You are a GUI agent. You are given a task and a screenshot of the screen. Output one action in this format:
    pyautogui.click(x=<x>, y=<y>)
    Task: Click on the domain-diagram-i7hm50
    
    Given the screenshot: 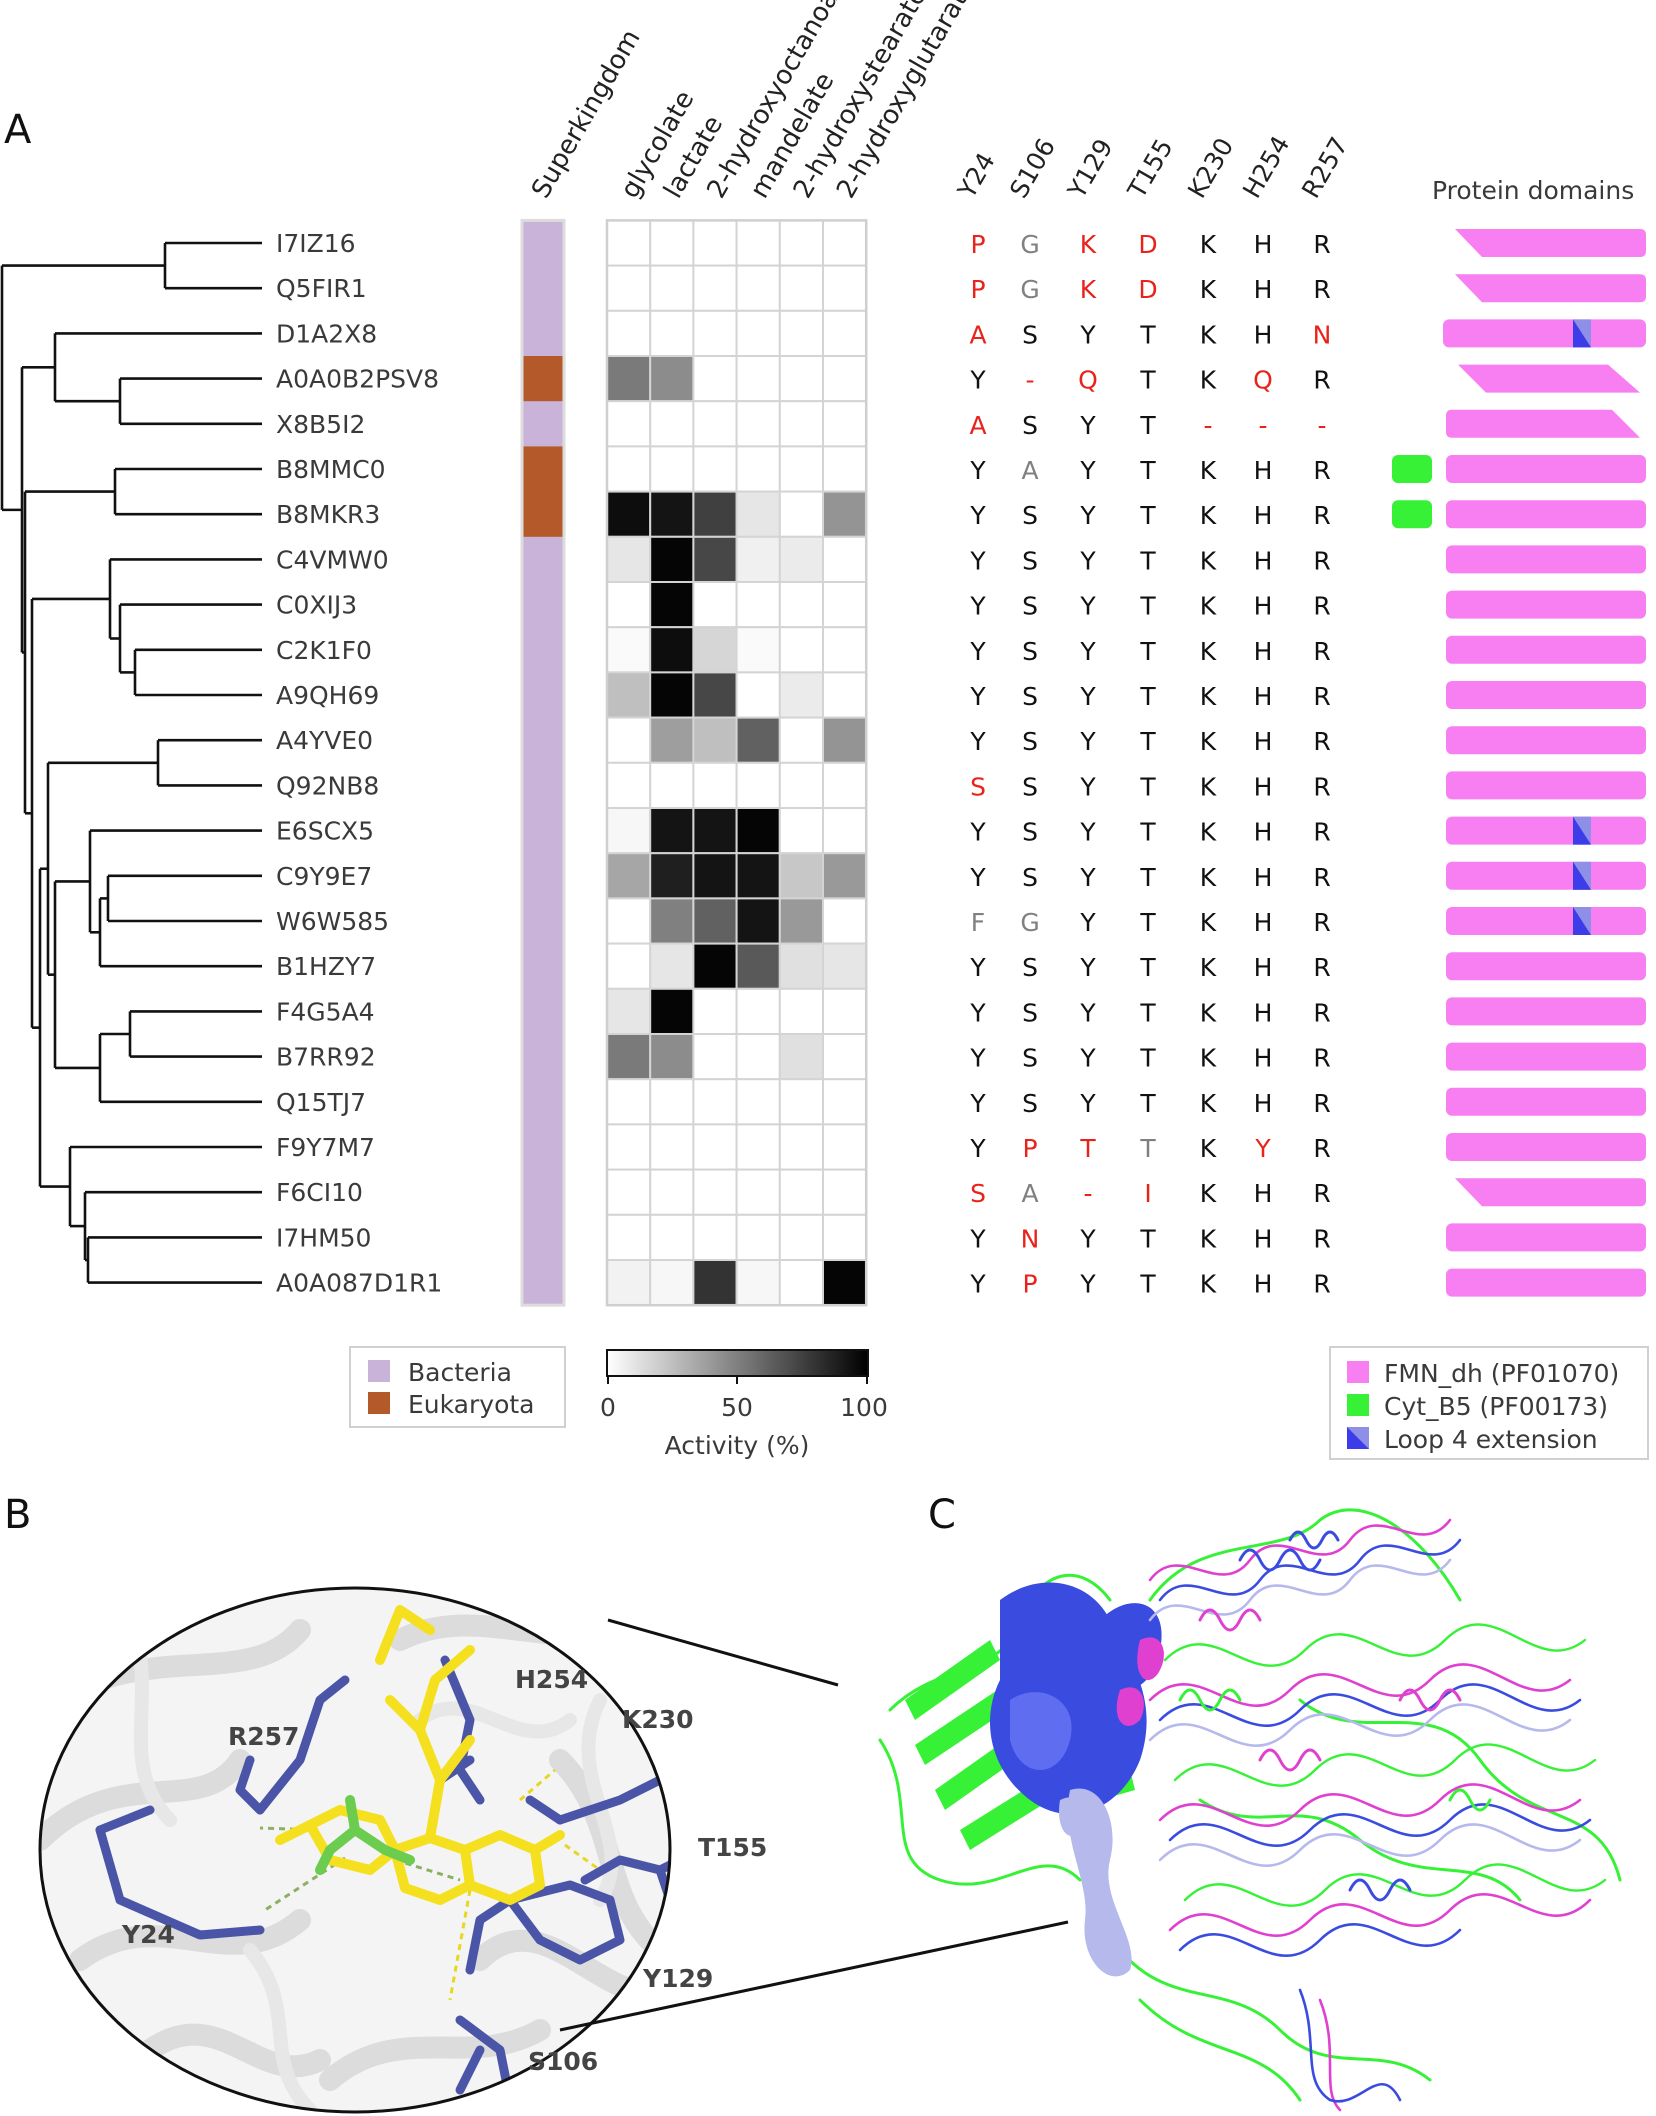 What is the action you would take?
    pyautogui.click(x=1546, y=1237)
    